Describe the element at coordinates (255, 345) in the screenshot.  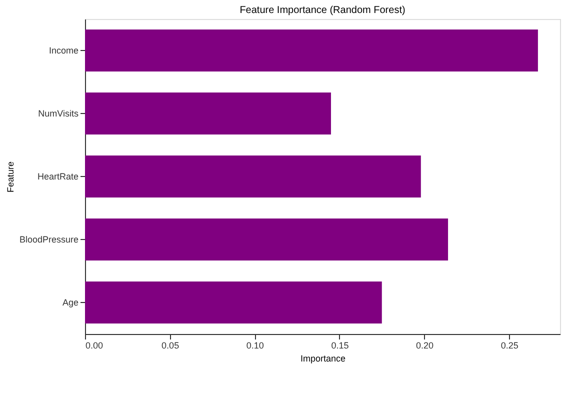
I see `x-tick-label: 0.10` at that location.